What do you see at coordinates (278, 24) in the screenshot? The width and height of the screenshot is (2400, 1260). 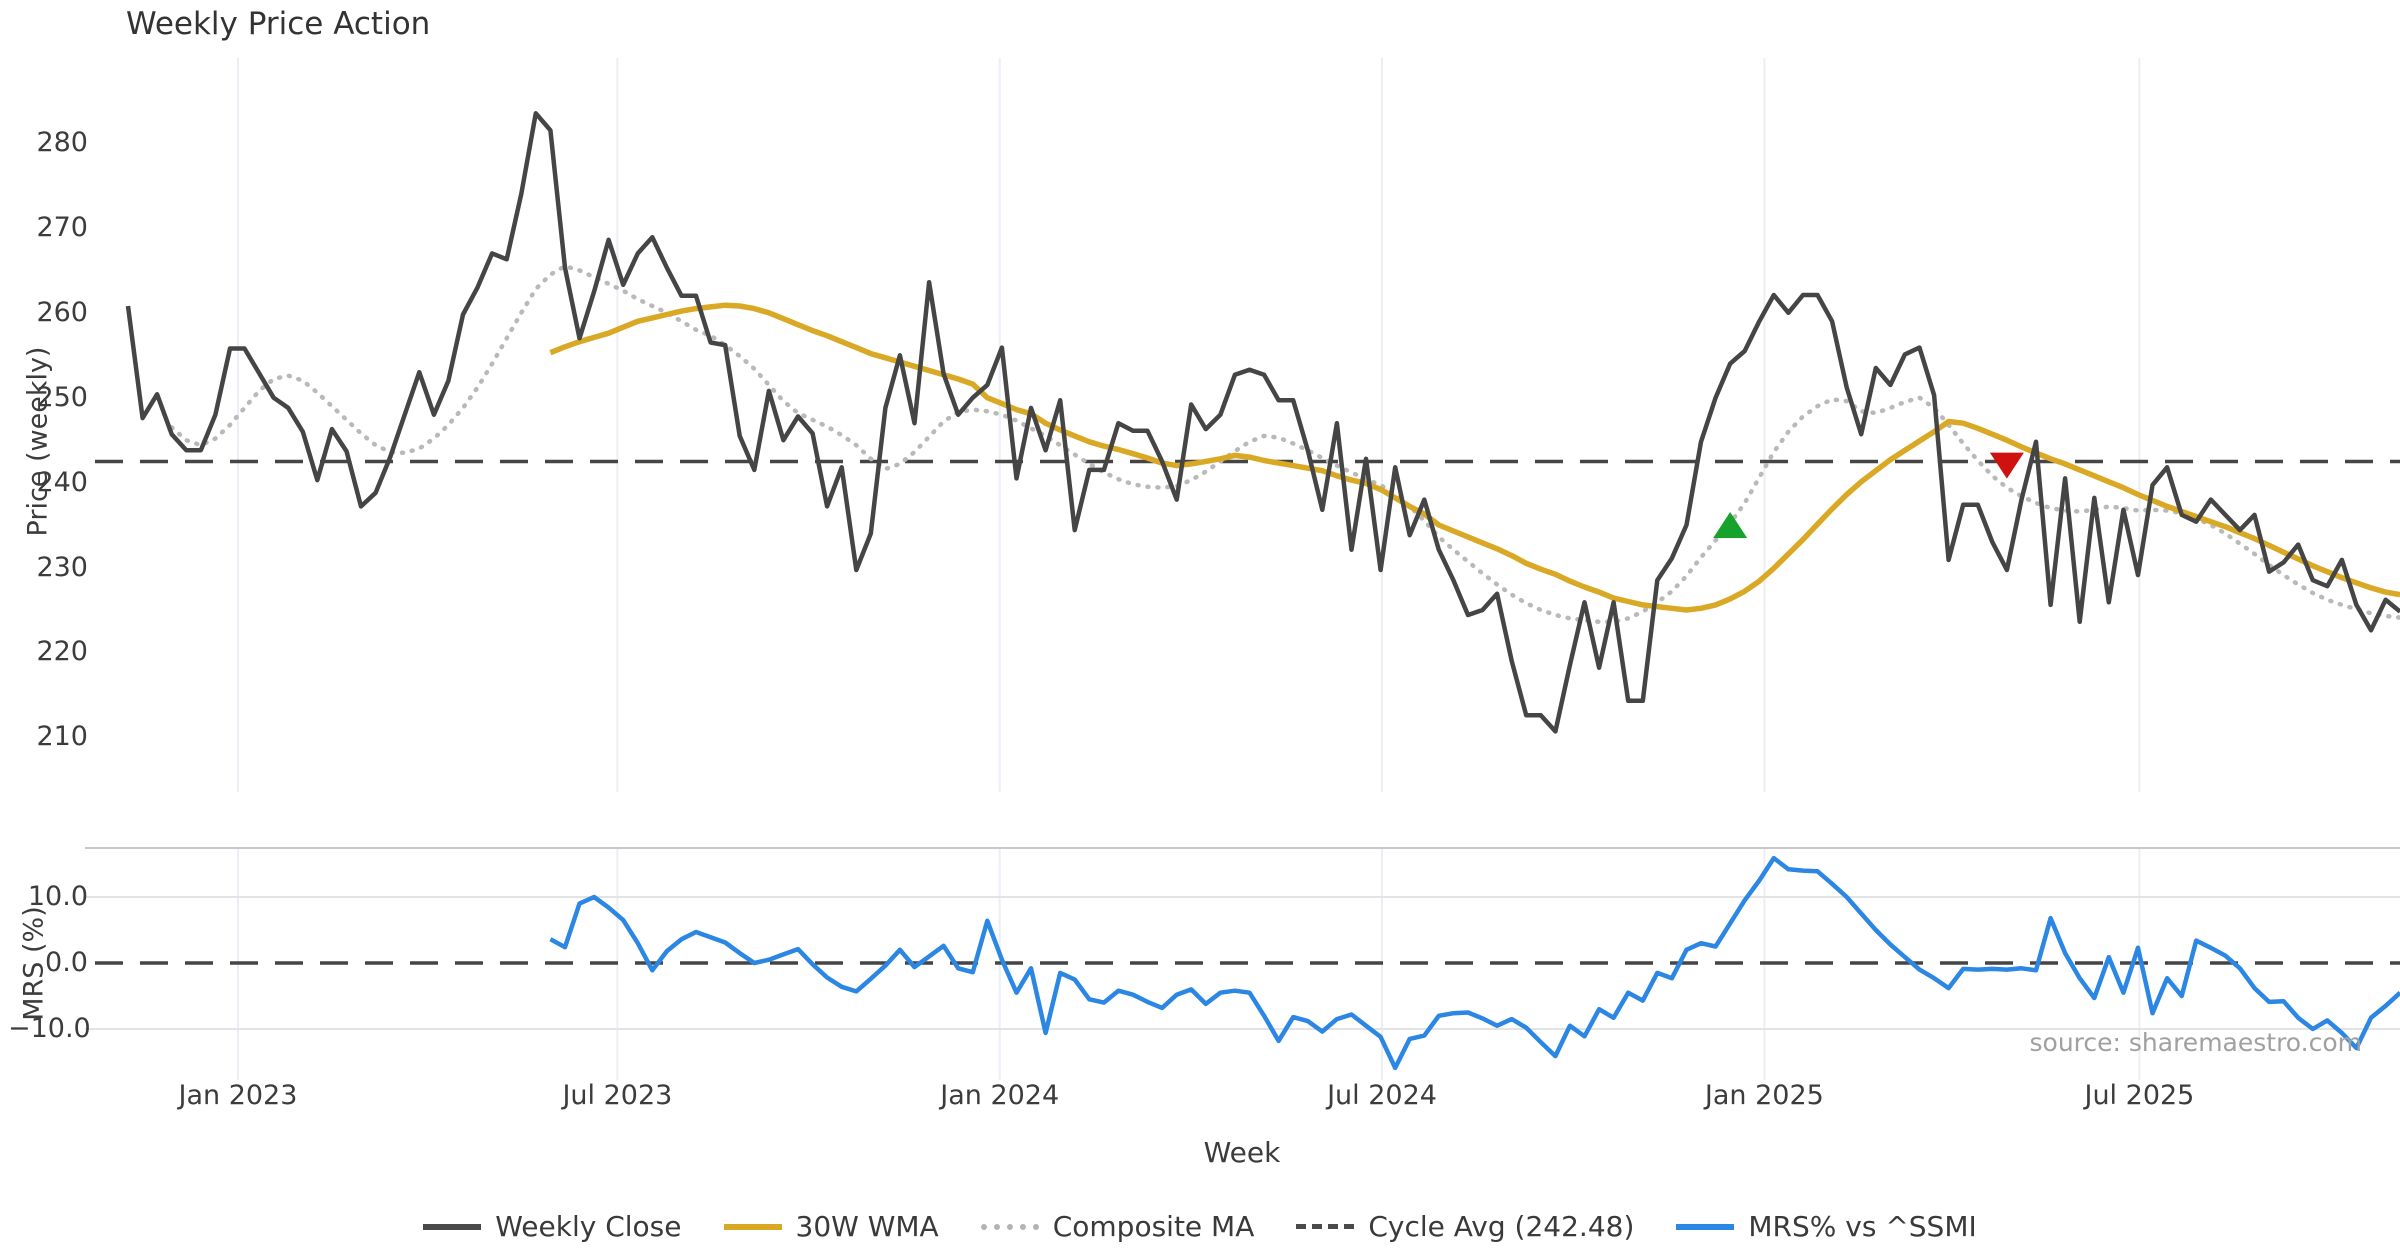 I see `chart-title: Weekly Price Action` at bounding box center [278, 24].